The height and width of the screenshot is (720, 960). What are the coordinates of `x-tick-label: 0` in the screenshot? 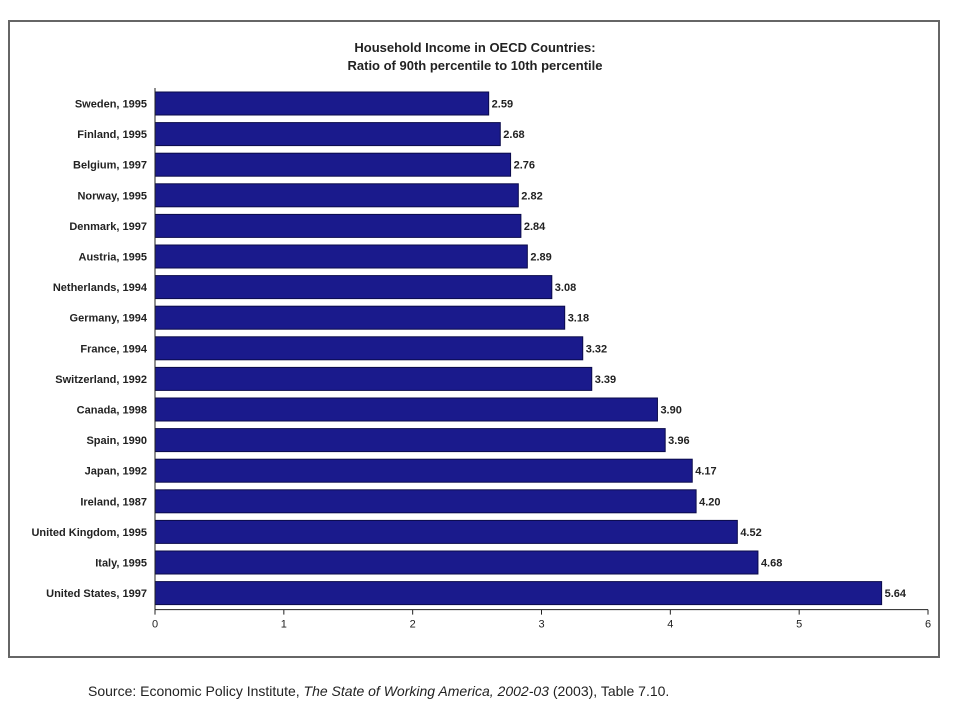 It's located at (155, 625).